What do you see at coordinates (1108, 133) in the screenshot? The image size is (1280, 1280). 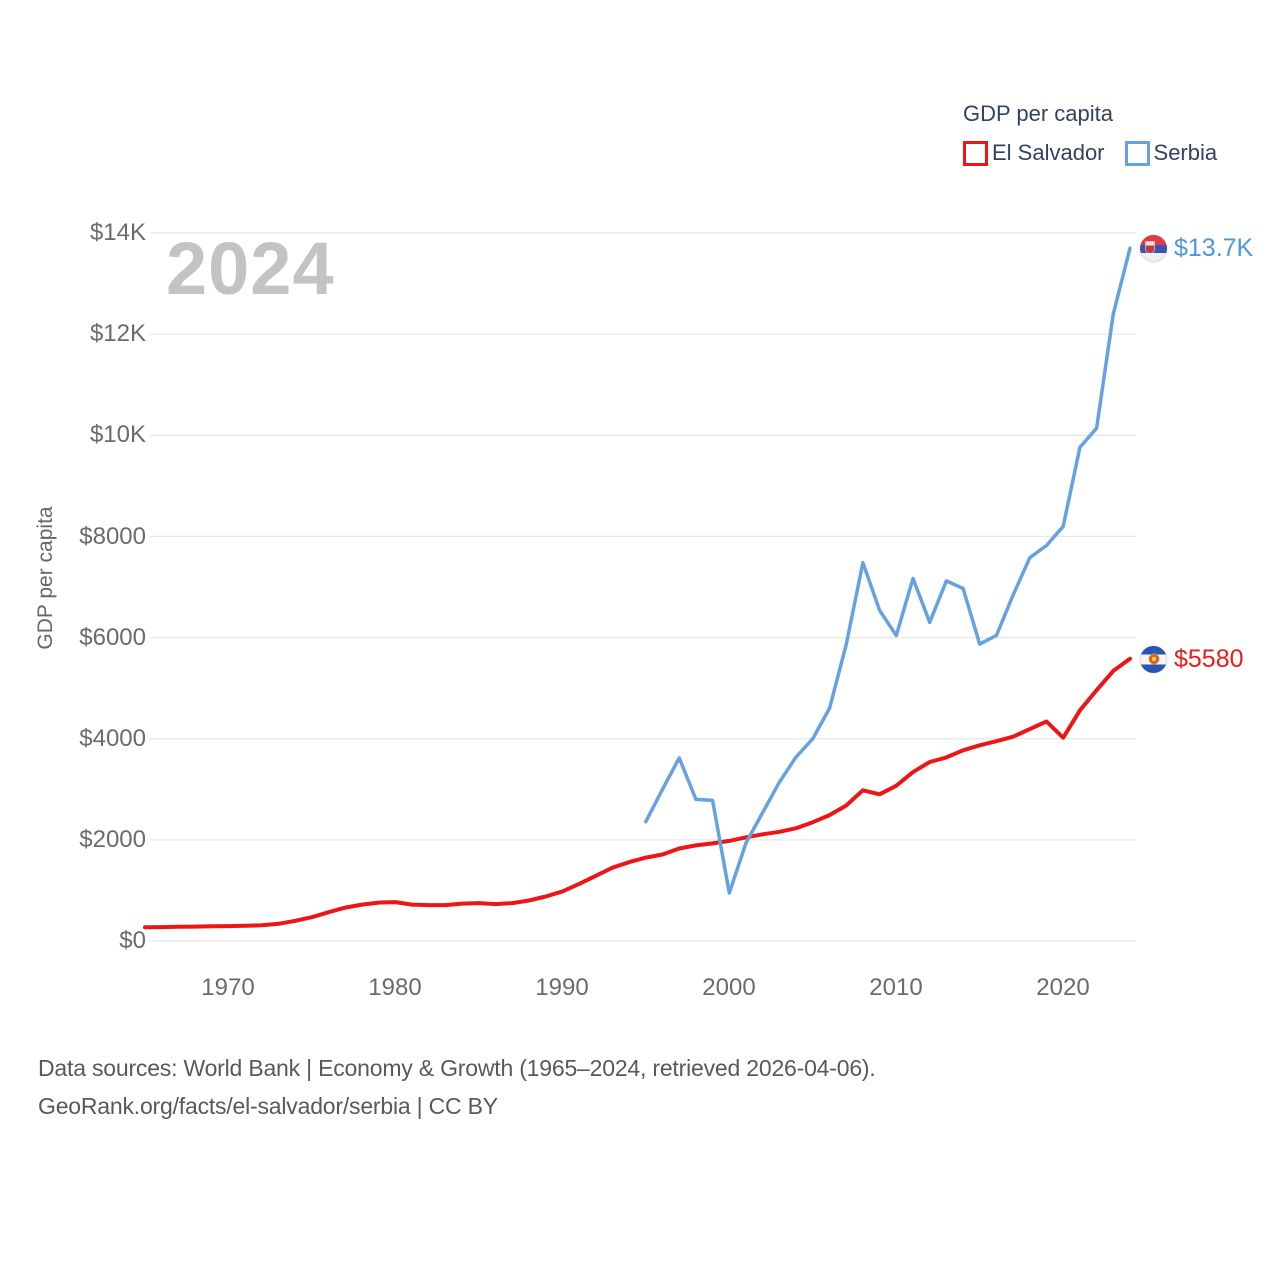 I see `legend: GDP per capita El Salvador Serbia` at bounding box center [1108, 133].